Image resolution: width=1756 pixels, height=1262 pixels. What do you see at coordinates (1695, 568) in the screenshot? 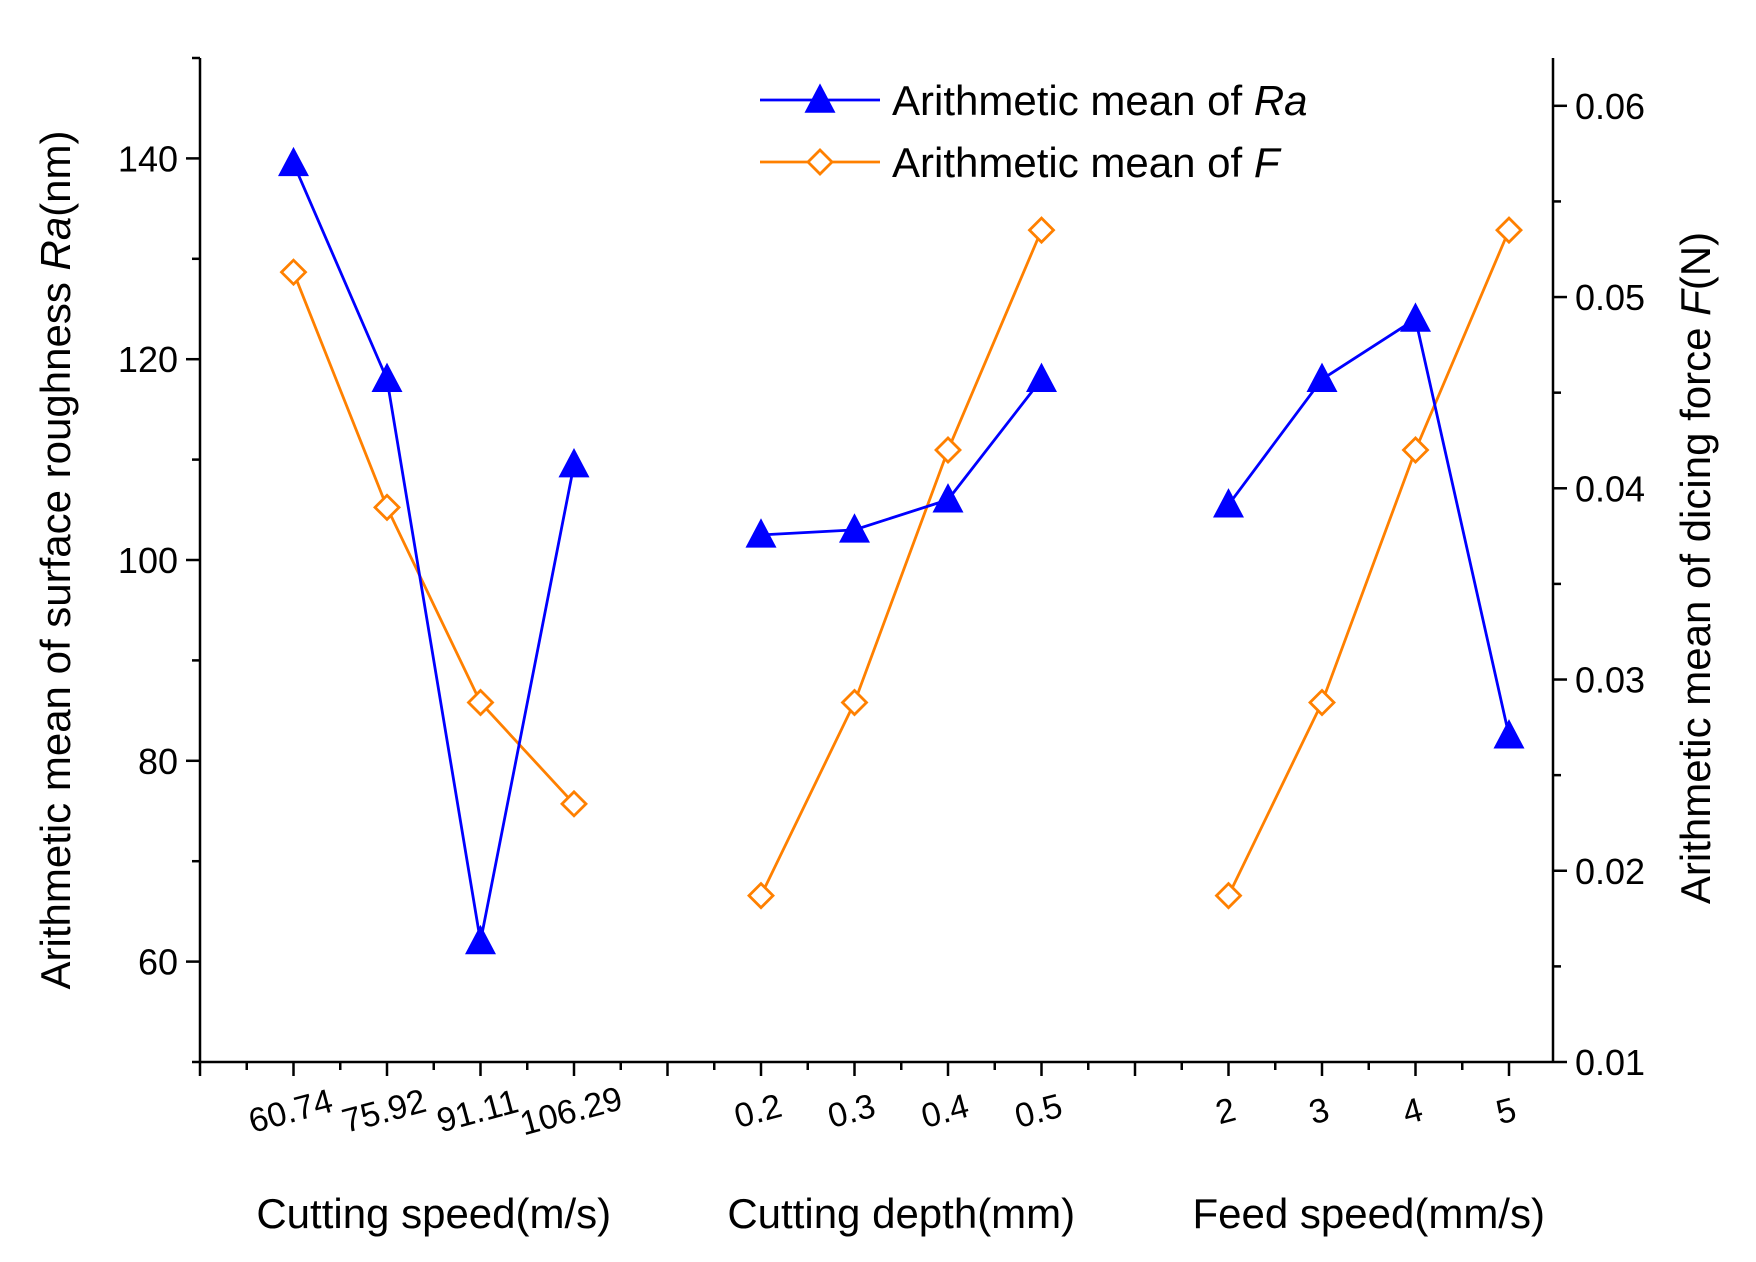
I see `right-axis-title: Arithmetic mean of dicing force F(N)` at bounding box center [1695, 568].